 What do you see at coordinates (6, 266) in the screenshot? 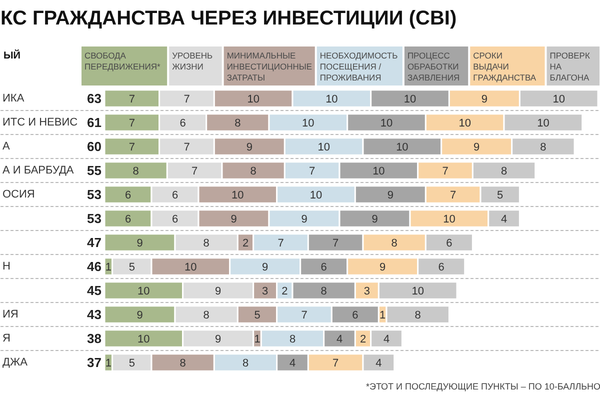
I see `y-tick-label: Н` at bounding box center [6, 266].